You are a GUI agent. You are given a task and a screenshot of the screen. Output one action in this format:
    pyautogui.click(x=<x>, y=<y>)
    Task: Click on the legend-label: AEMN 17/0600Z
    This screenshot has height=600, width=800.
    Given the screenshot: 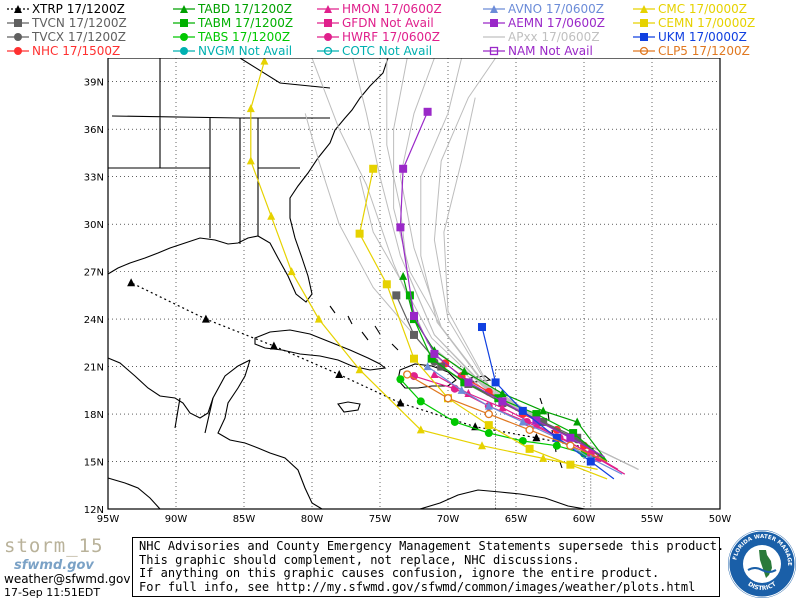 What is the action you would take?
    pyautogui.click(x=557, y=23)
    